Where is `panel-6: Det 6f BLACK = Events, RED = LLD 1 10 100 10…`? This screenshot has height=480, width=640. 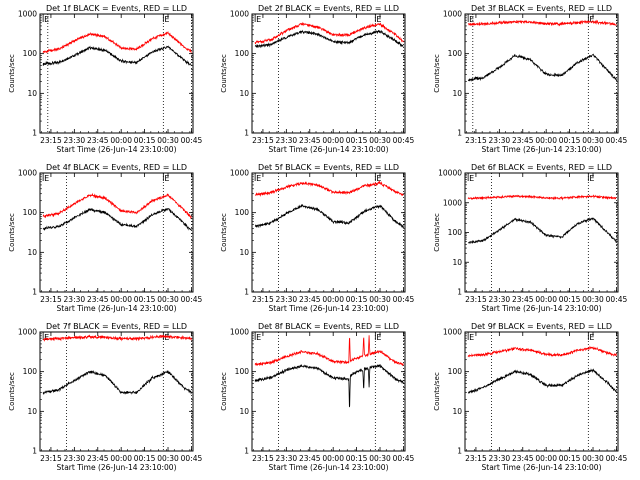 panel-6: Det 6f BLACK = Events, RED = LLD 1 10 100 10… is located at coordinates (530, 238).